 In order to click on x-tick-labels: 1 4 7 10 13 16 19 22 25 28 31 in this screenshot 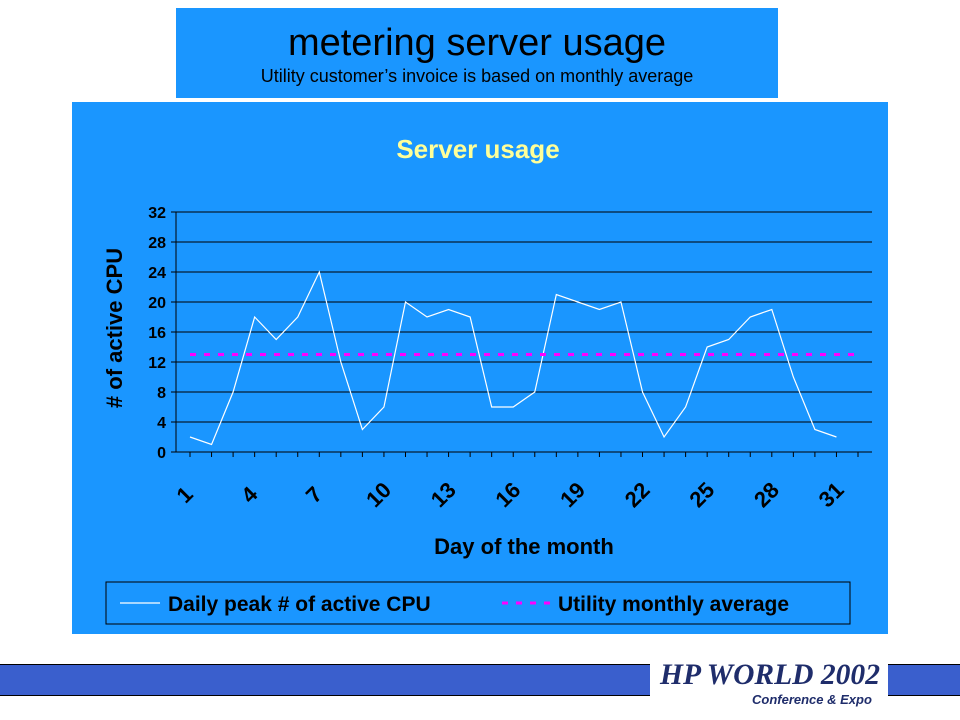, I will do `click(510, 494)`.